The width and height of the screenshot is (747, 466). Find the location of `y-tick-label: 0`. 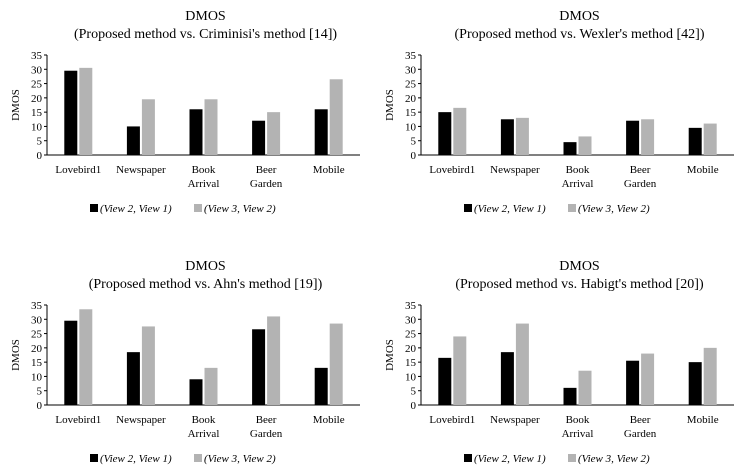

y-tick-label: 0 is located at coordinates (414, 406).